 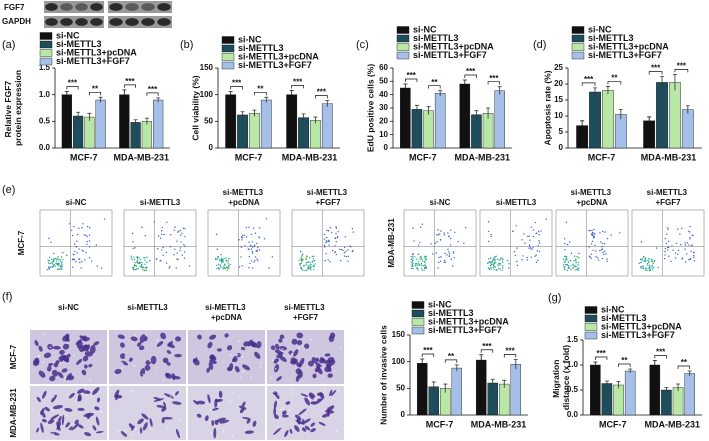 What do you see at coordinates (558, 115) in the screenshot?
I see `y-tick-label: 10` at bounding box center [558, 115].